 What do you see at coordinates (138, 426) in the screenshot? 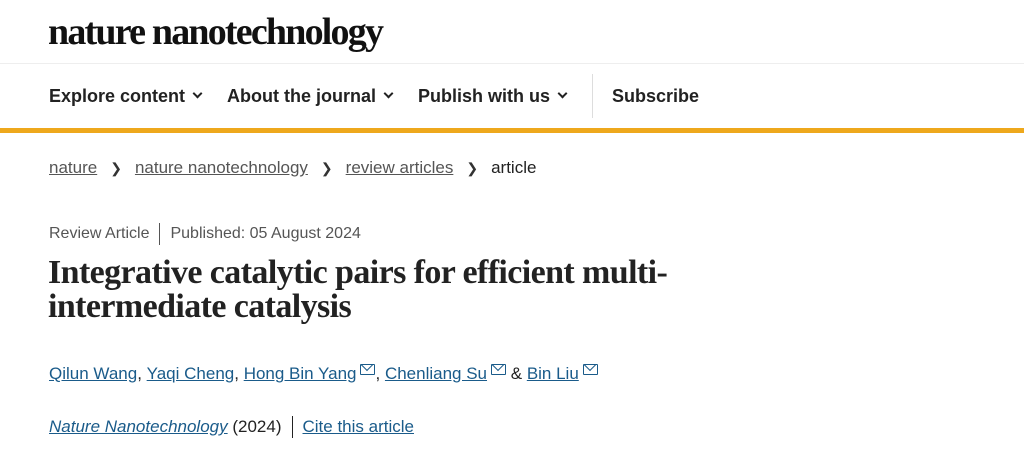
I see `journal-link: Nature Nanotechnology` at bounding box center [138, 426].